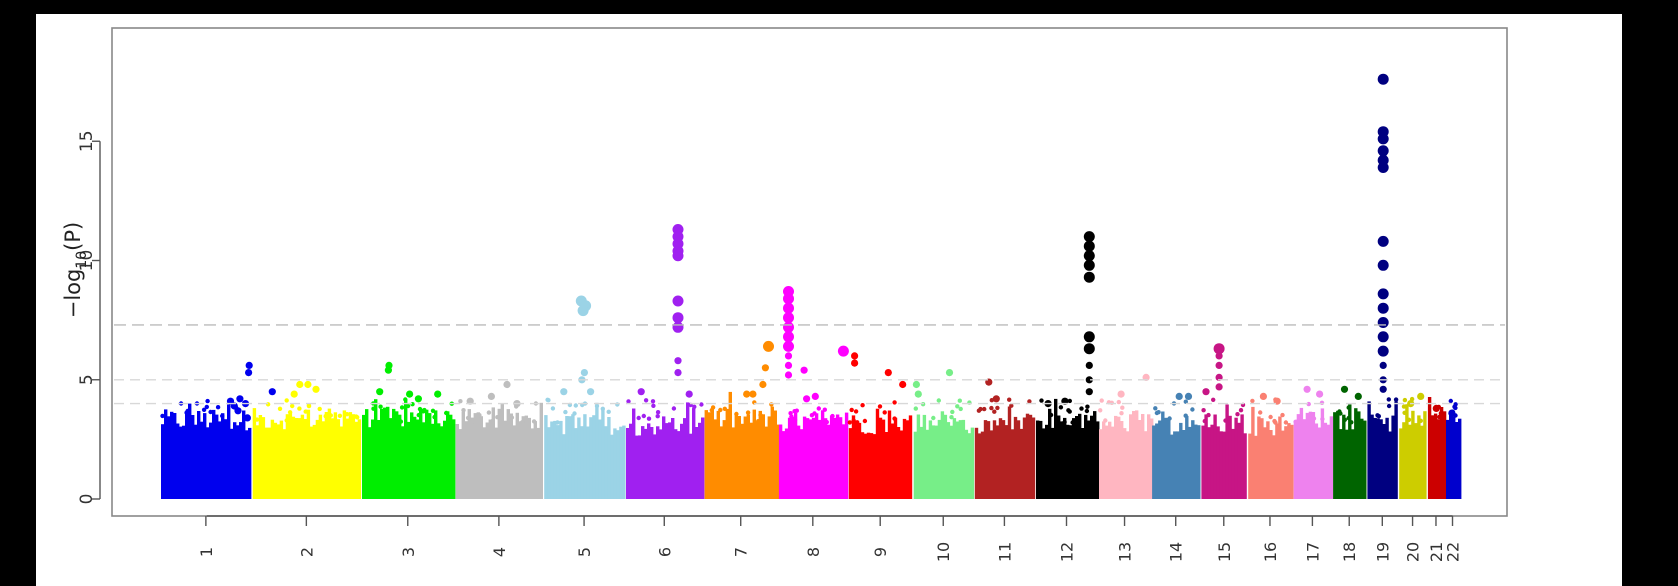 The height and width of the screenshot is (586, 1678). Describe the element at coordinates (87, 141) in the screenshot. I see `y-tick-label-15: 15` at that location.